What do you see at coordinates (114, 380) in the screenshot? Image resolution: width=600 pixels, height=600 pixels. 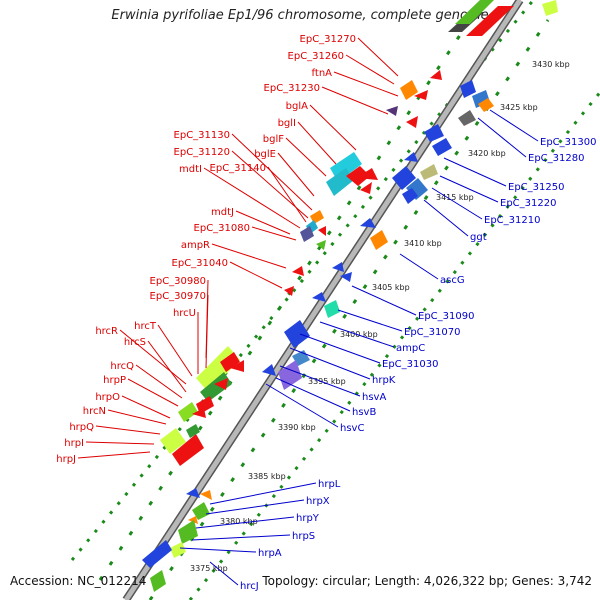 I see `left-gene-label: hrpP` at bounding box center [114, 380].